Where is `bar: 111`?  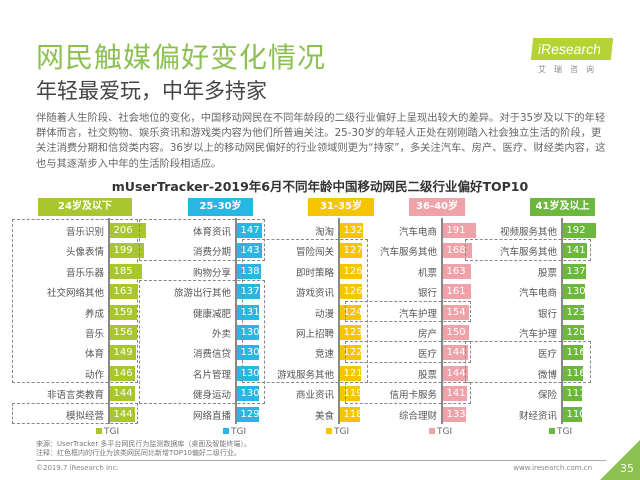
bar: 111 is located at coordinates (574, 394).